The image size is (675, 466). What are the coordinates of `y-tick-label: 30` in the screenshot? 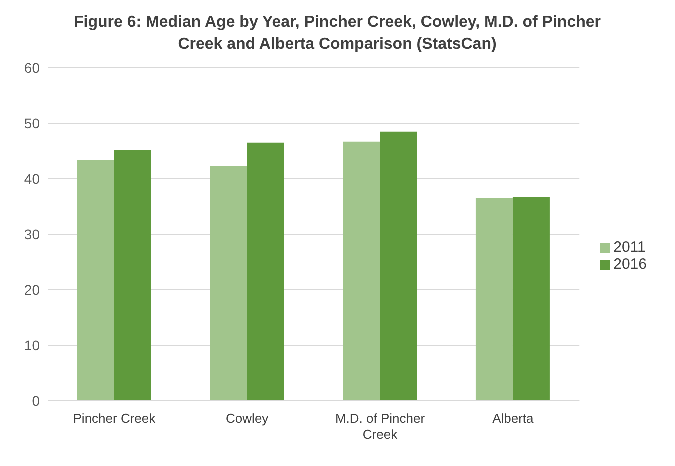 It's located at (32, 234).